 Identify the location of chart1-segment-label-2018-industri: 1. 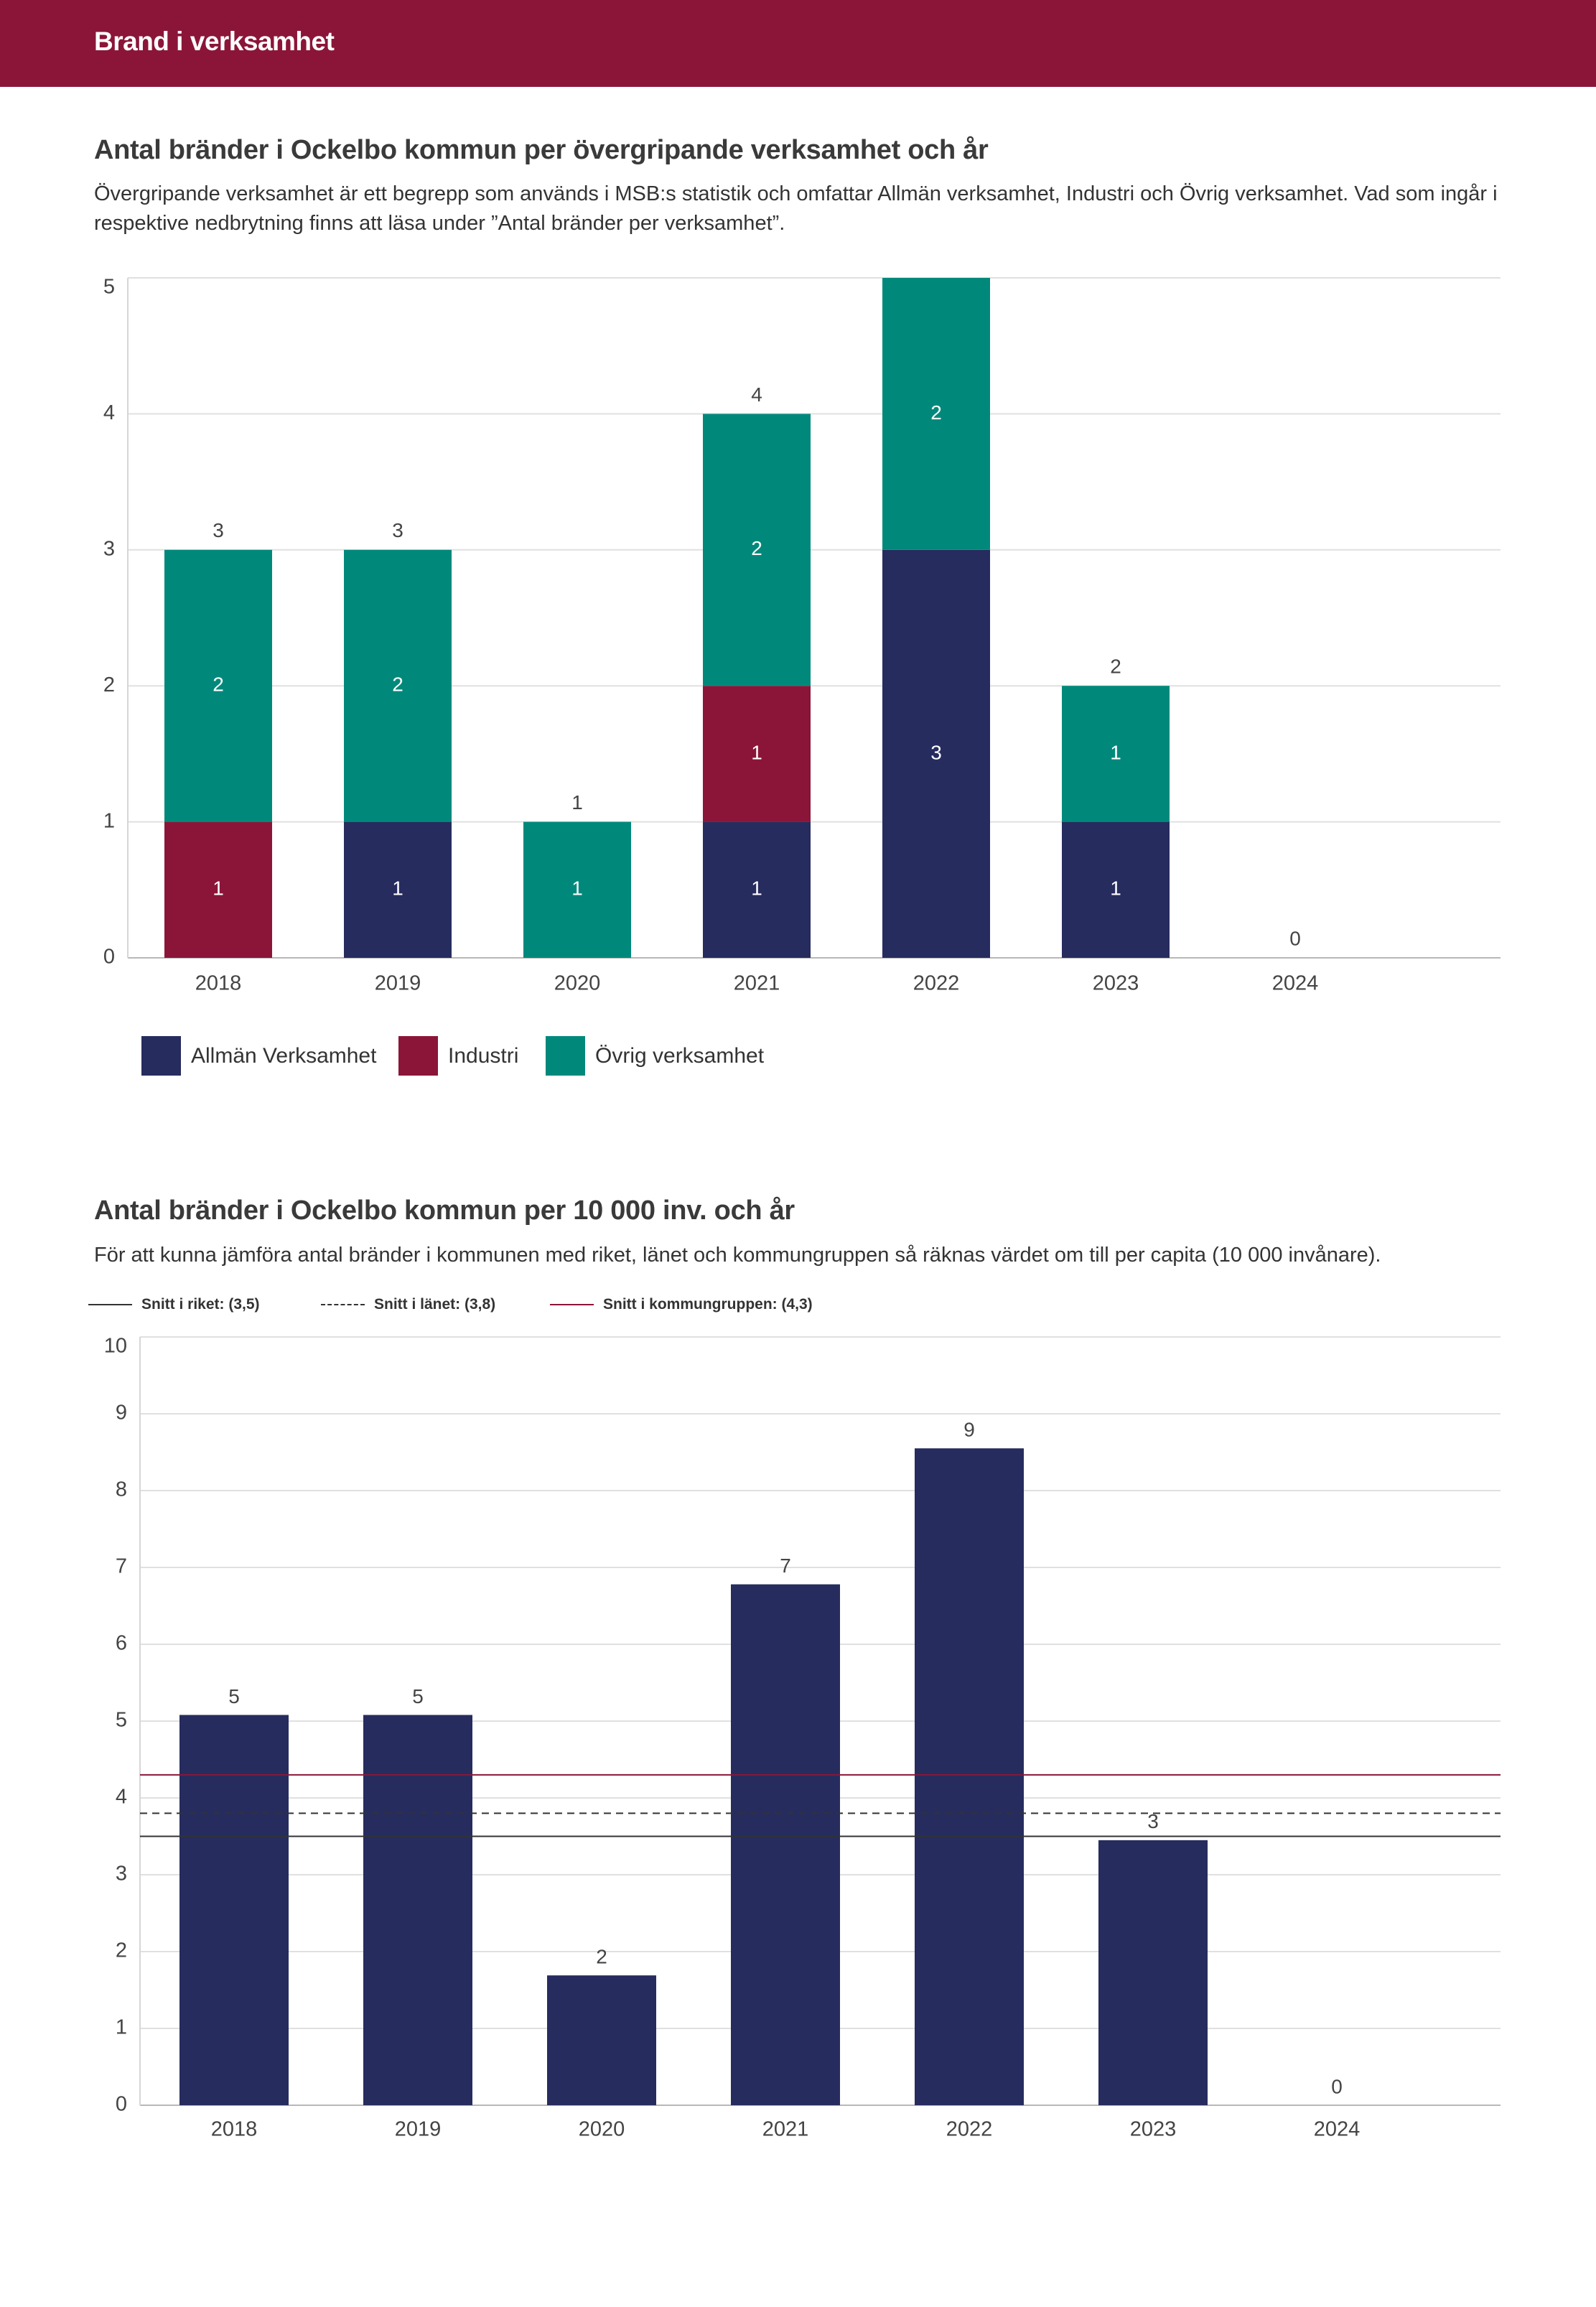
(218, 888).